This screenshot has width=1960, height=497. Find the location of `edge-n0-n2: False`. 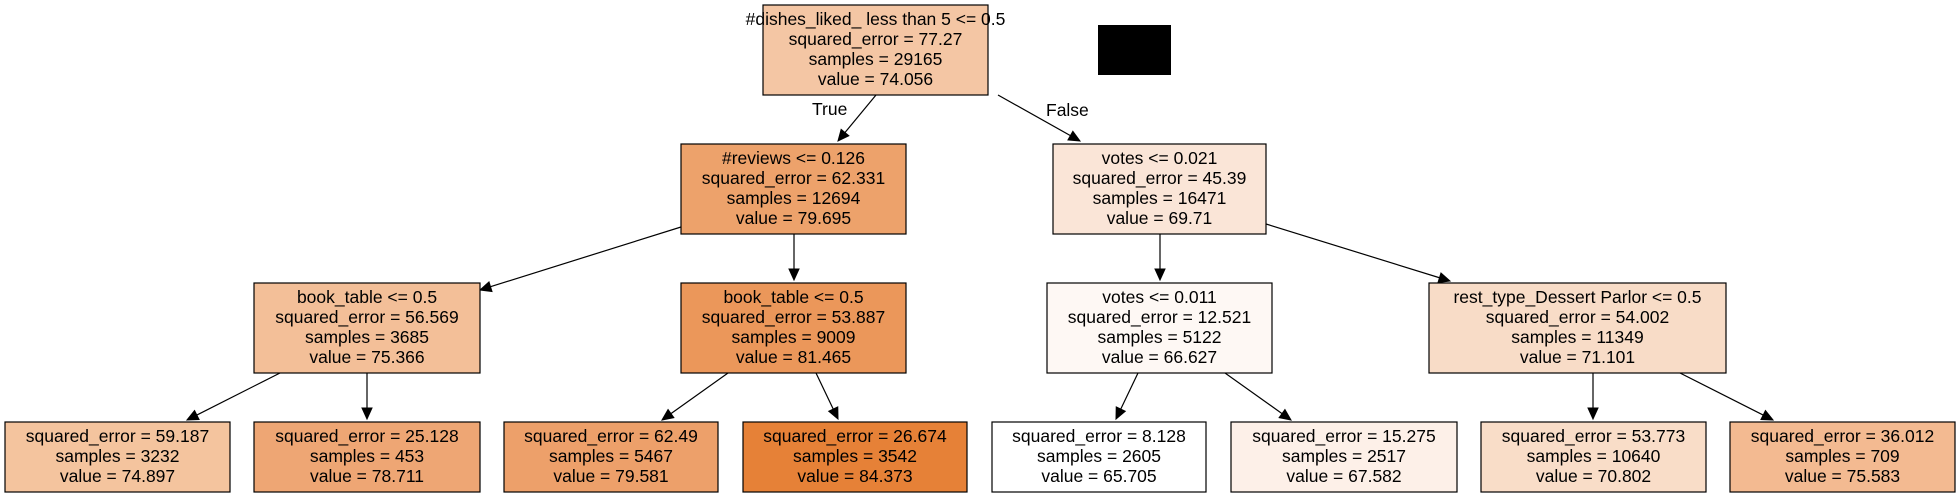

edge-n0-n2: False is located at coordinates (1043, 118).